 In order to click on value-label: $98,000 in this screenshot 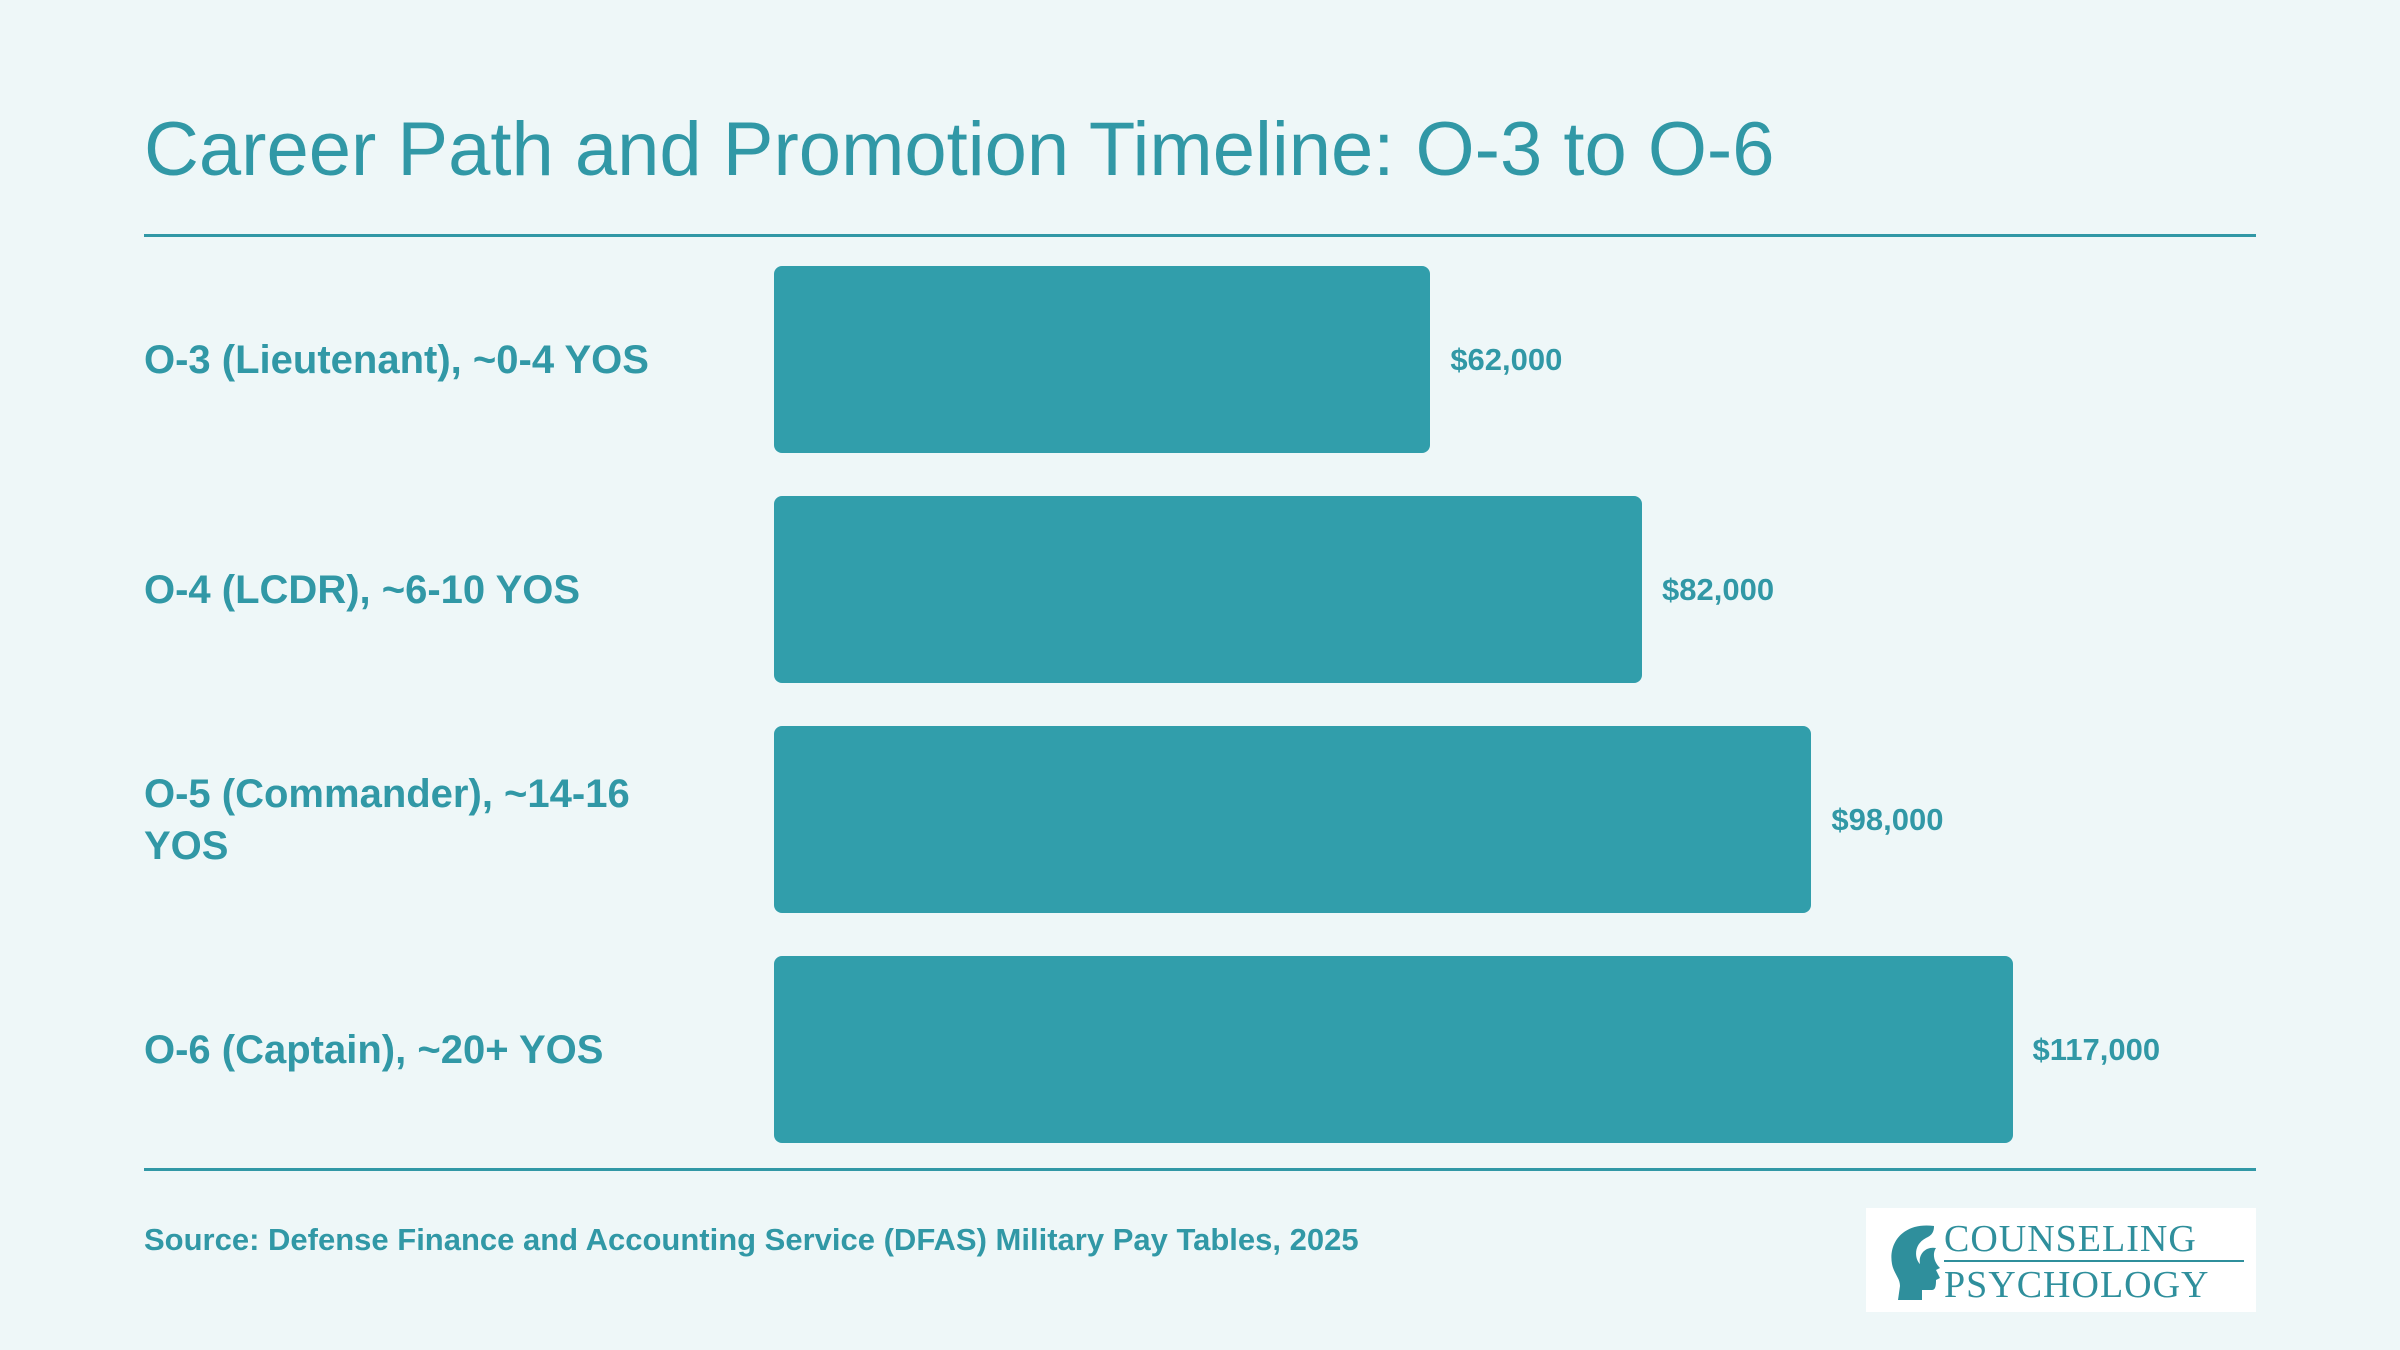, I will do `click(1887, 819)`.